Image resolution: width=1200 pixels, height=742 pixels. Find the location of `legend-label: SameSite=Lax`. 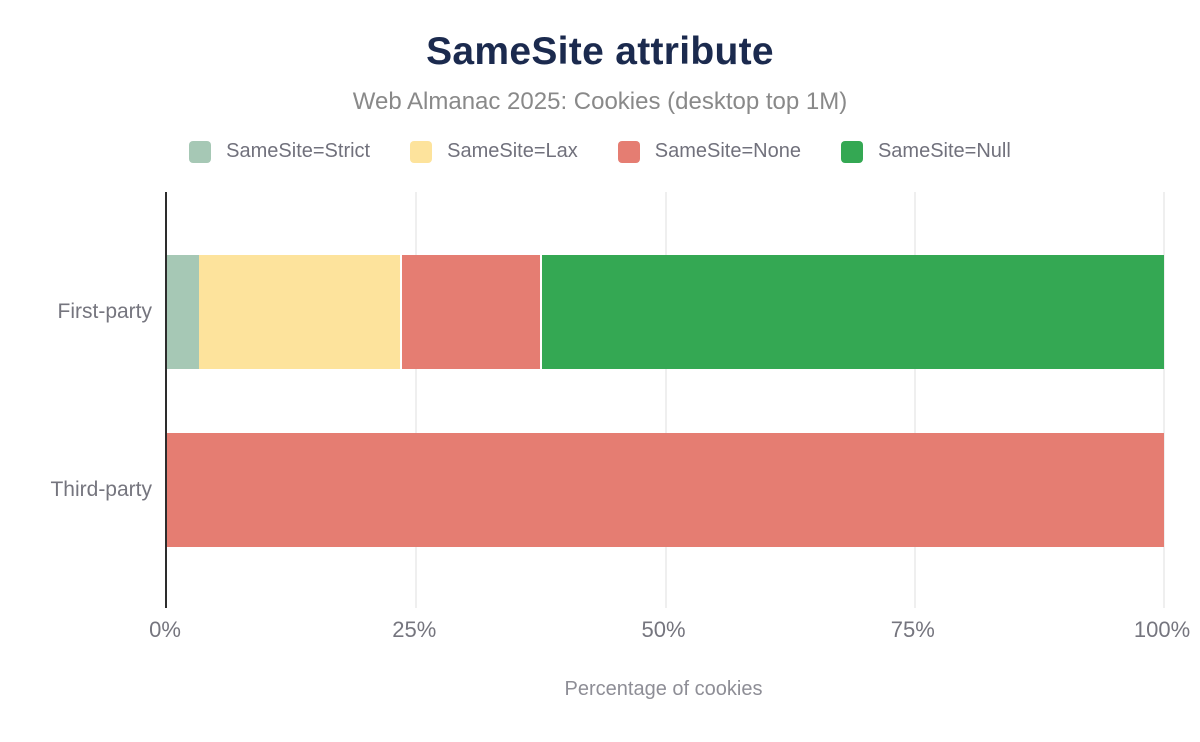

legend-label: SameSite=Lax is located at coordinates (512, 151).